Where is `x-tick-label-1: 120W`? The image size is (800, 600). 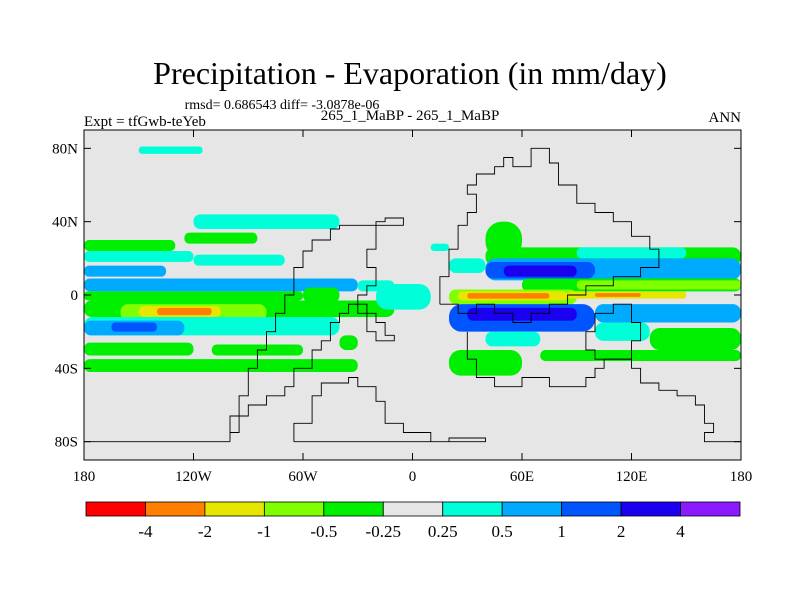 x-tick-label-1: 120W is located at coordinates (194, 477).